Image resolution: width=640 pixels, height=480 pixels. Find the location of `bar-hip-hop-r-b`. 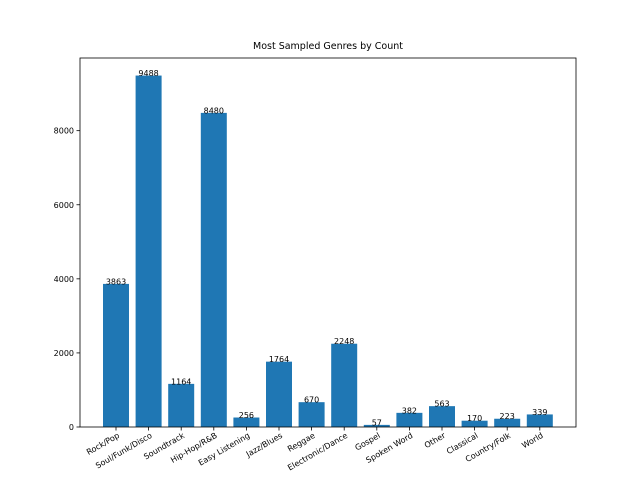

bar-hip-hop-r-b is located at coordinates (213, 269).